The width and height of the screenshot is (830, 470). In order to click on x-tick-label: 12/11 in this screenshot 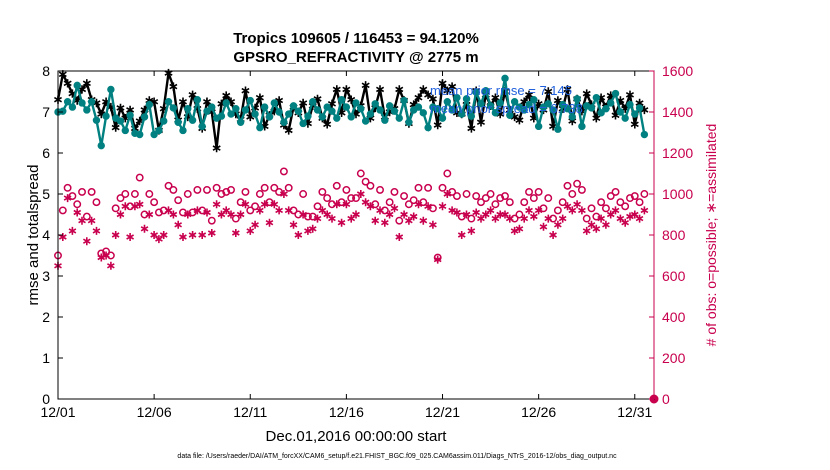, I will do `click(250, 412)`.